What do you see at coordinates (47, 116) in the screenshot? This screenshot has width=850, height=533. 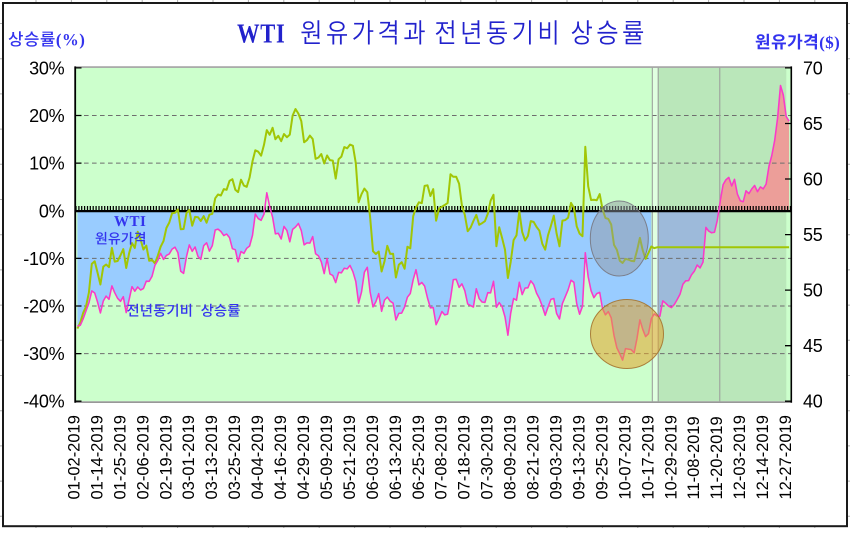 I see `svg-text: 20%` at bounding box center [47, 116].